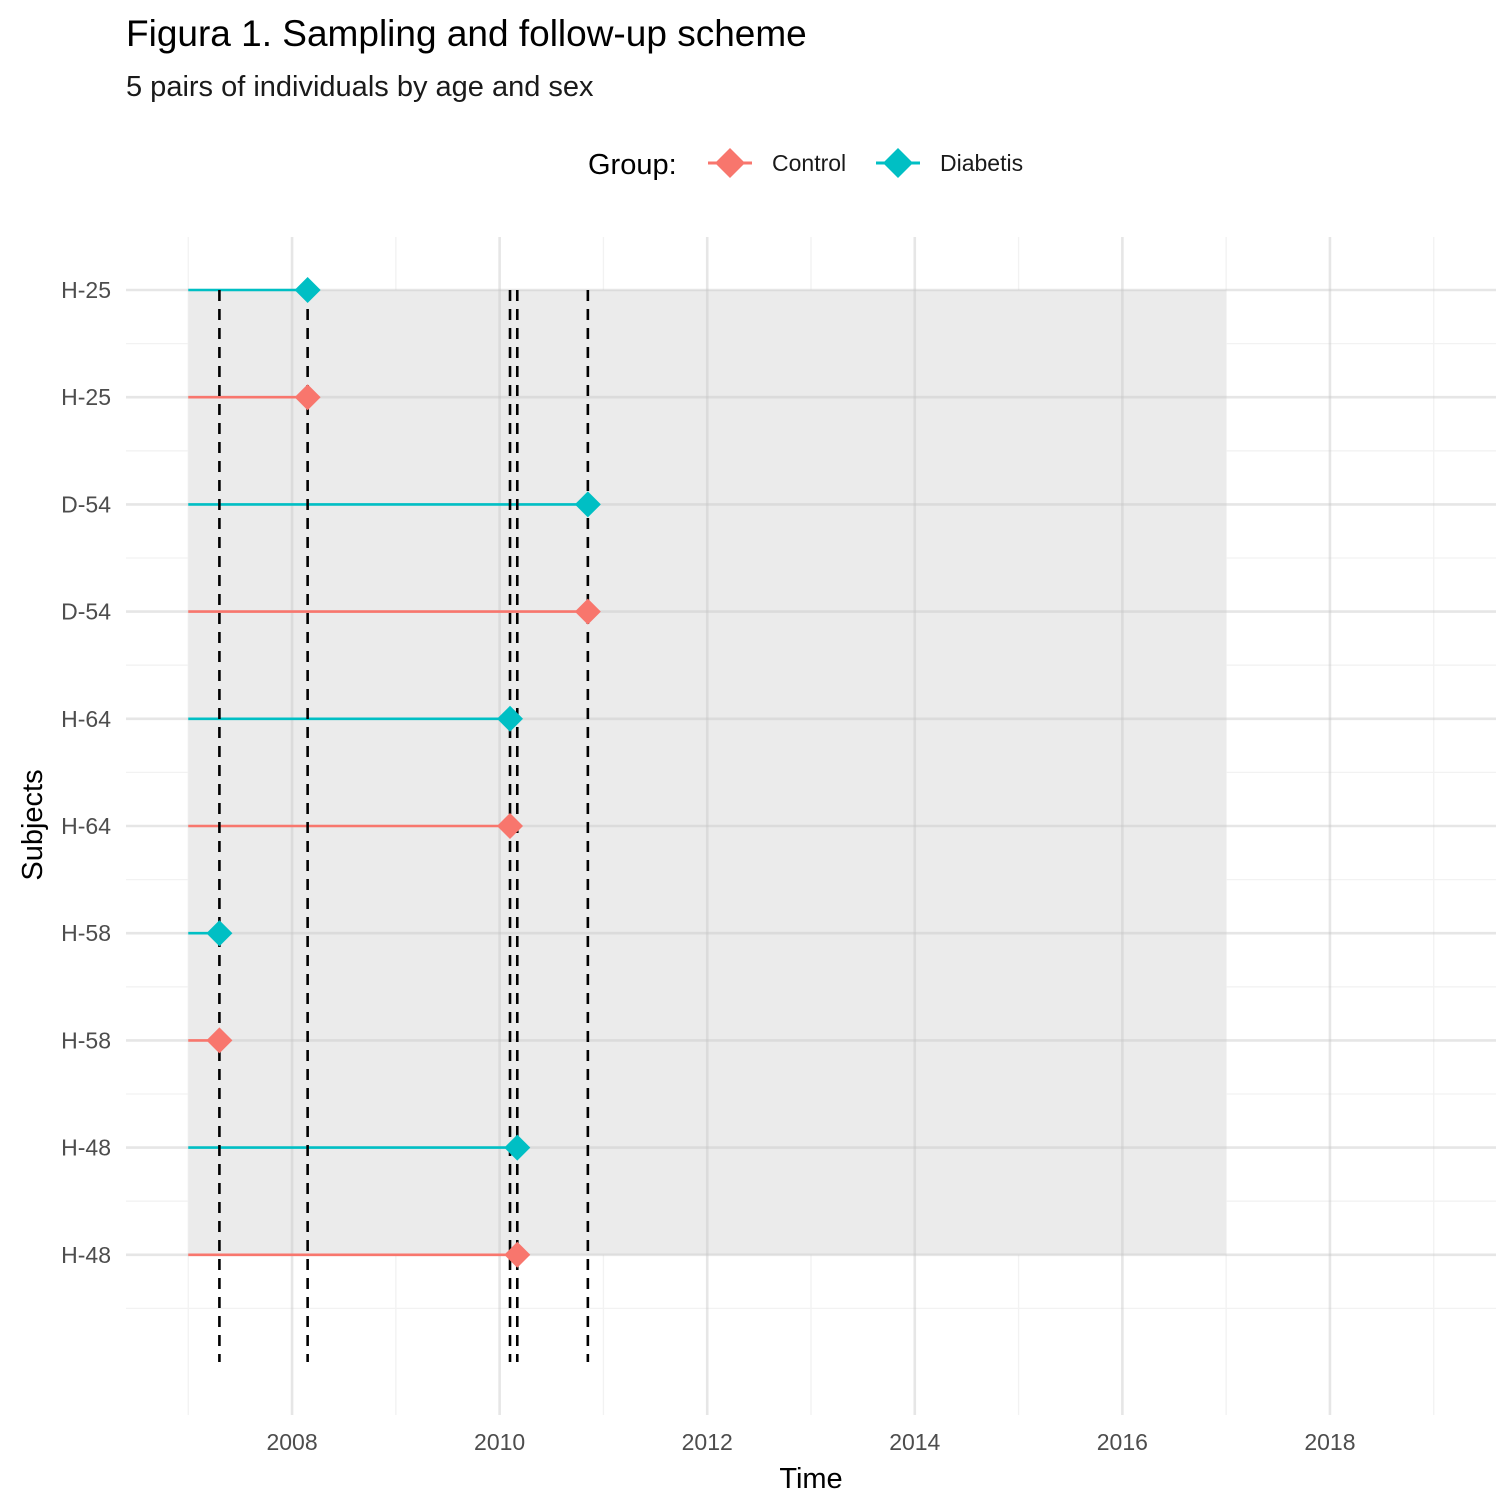  I want to click on x-tick-label: 2012, so click(707, 1442).